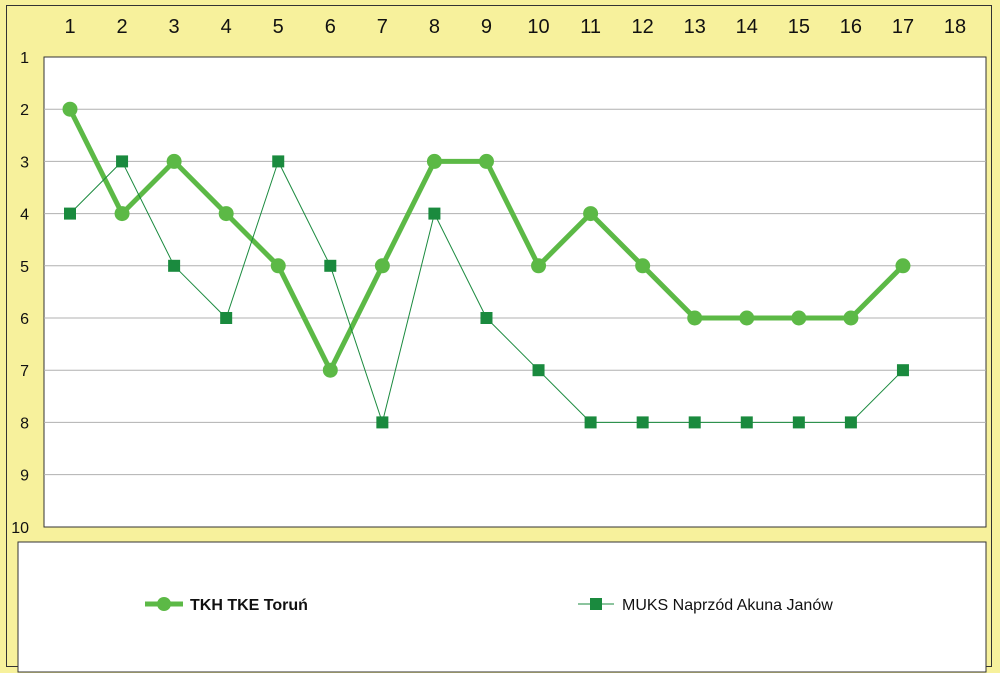  What do you see at coordinates (590, 27) in the screenshot?
I see `x-tick-label: 11` at bounding box center [590, 27].